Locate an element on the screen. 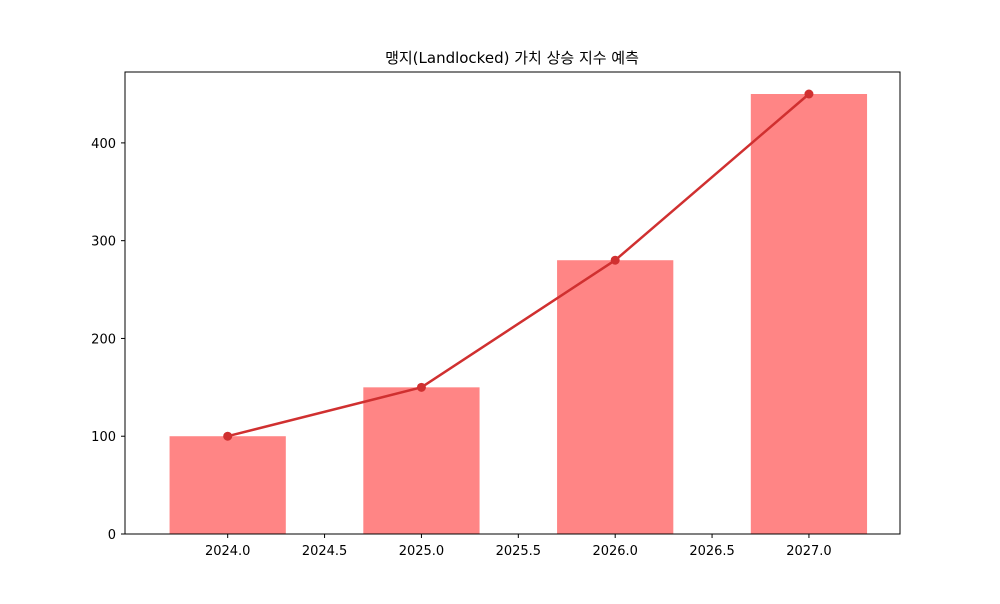  x-tick-label: 2025.0 is located at coordinates (422, 551).